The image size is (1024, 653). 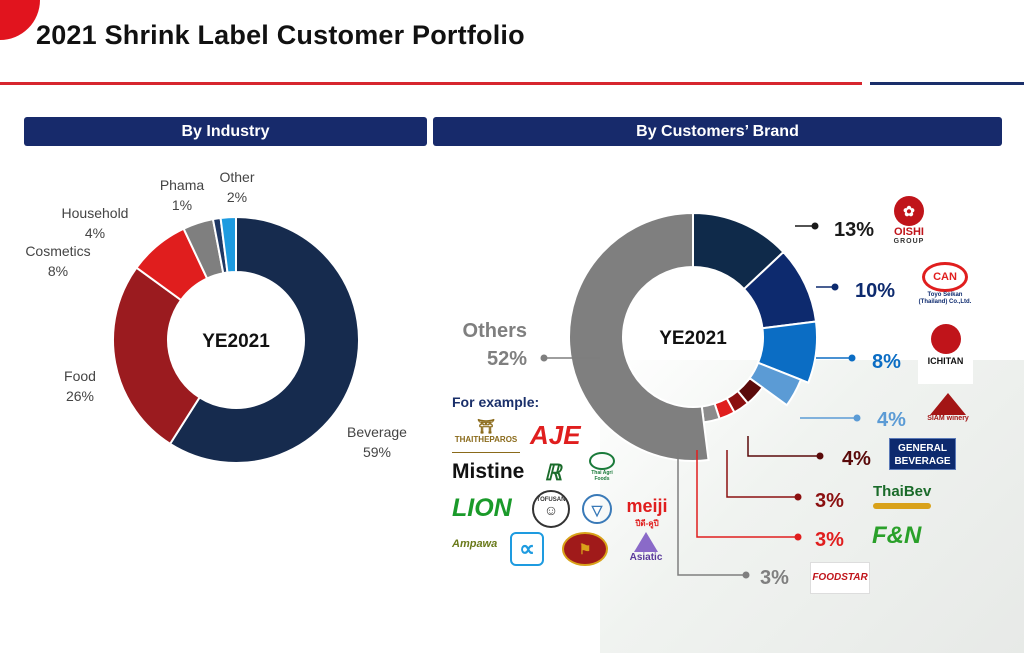 I want to click on industry-label-food: Food, so click(x=80, y=376).